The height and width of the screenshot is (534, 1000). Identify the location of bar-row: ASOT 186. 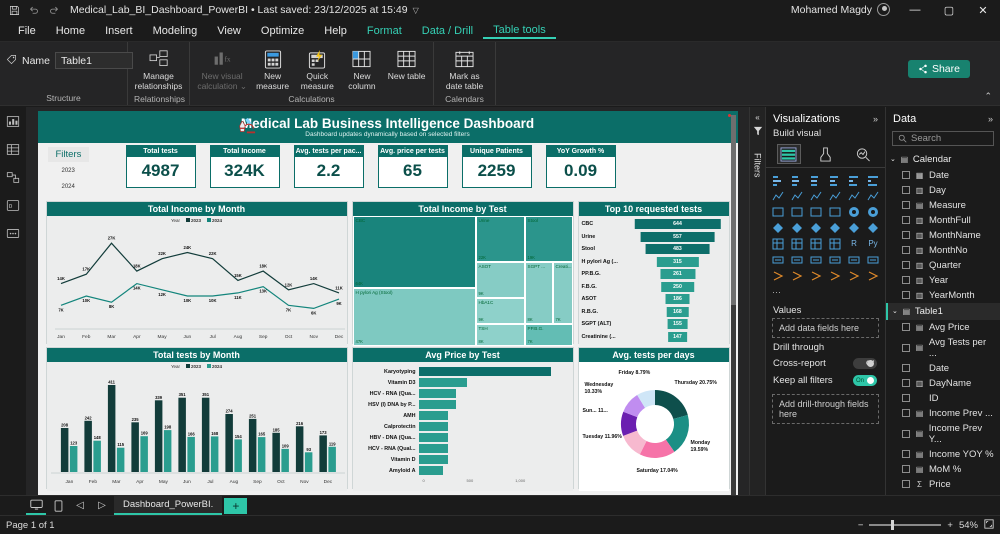
(652, 299).